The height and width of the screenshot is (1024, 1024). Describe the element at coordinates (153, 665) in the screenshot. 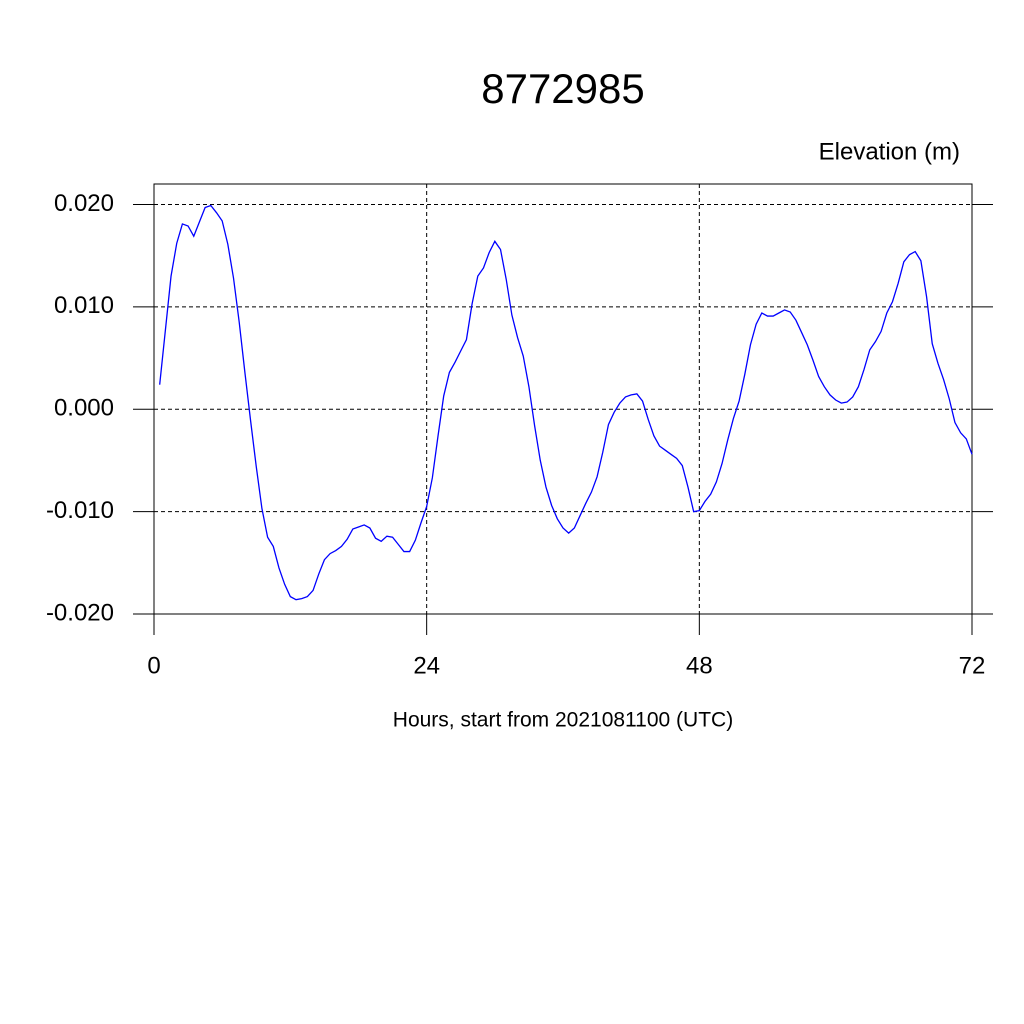

I see `x-tick-label: 0` at that location.